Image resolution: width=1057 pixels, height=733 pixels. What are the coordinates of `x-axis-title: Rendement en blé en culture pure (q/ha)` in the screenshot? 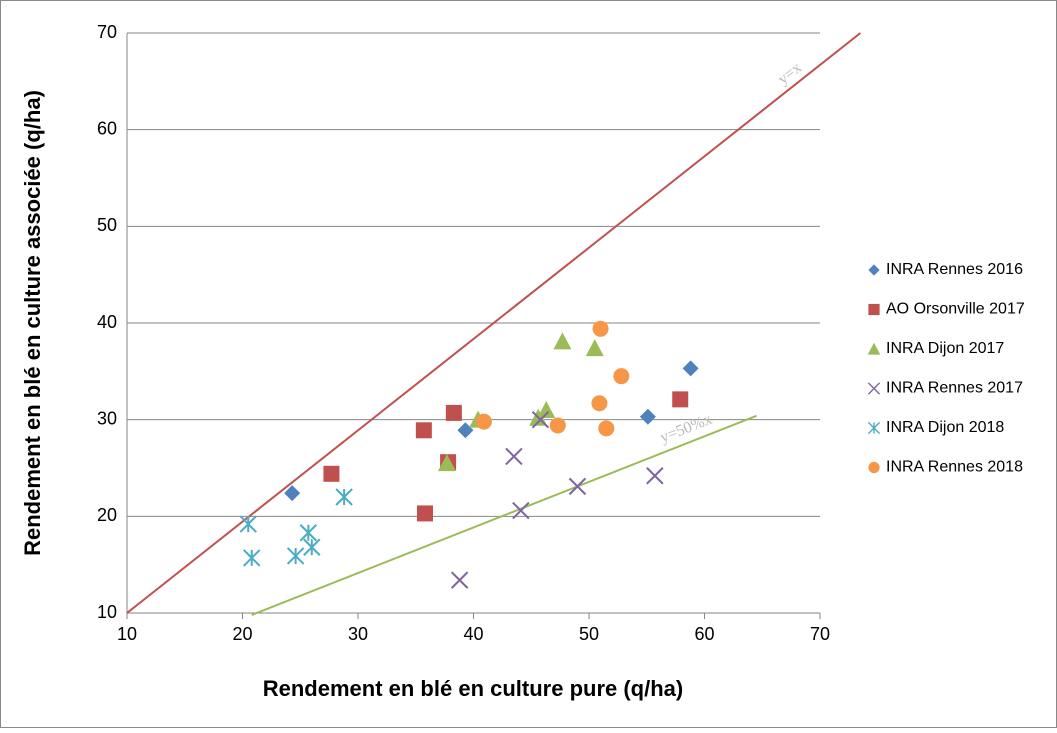 It's located at (473, 688).